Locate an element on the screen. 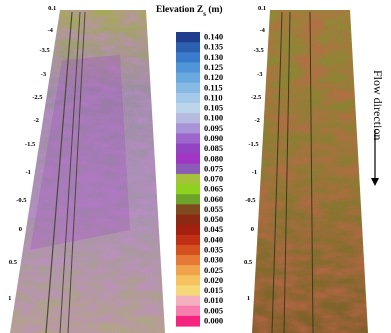 The width and height of the screenshot is (391, 333). colorbar-tick-label: 0.065 is located at coordinates (213, 189).